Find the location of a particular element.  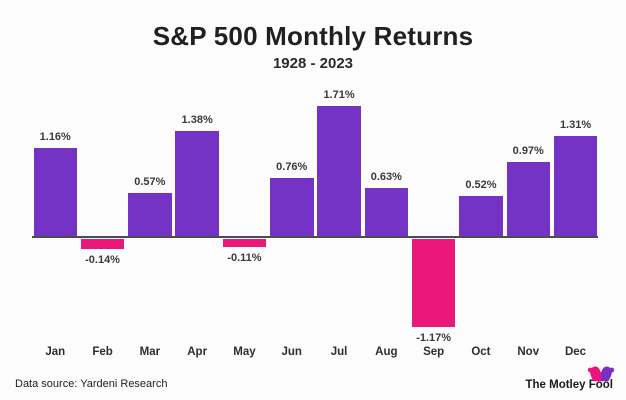

month-label-feb: Feb is located at coordinates (102, 352).